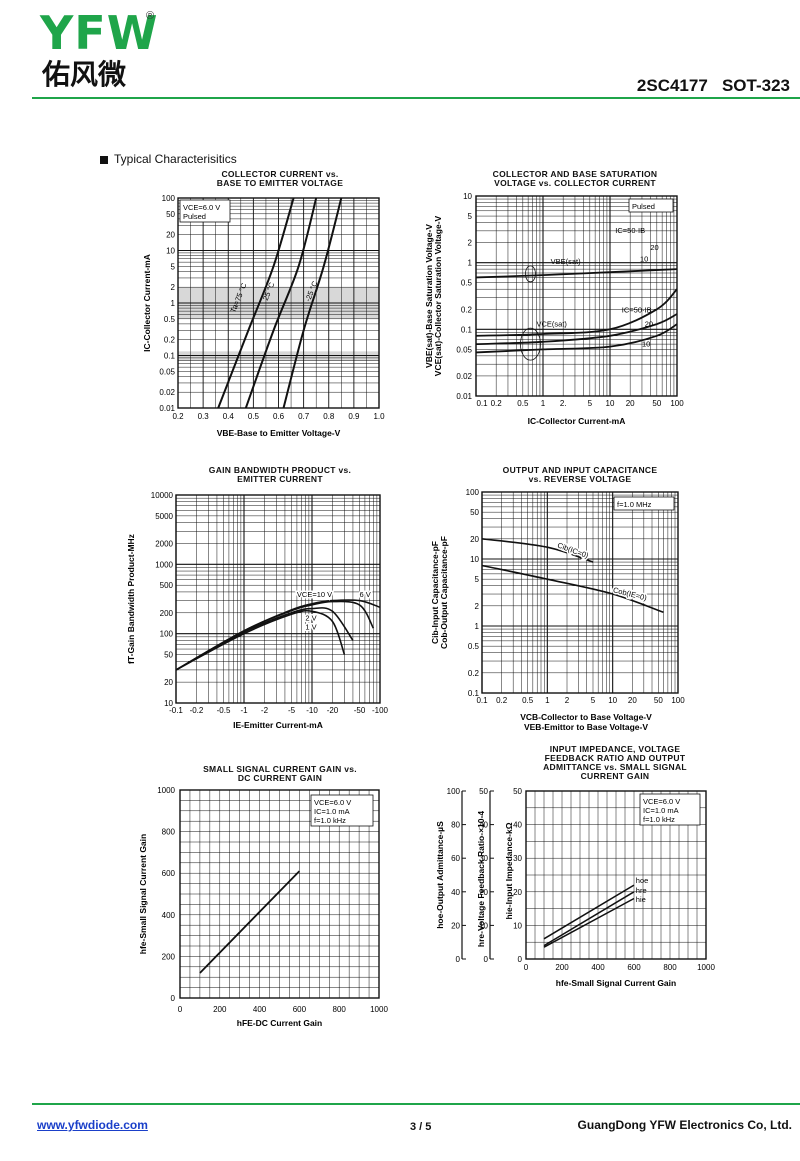  Describe the element at coordinates (312, 303) in the screenshot. I see `c1-series-line` at that location.